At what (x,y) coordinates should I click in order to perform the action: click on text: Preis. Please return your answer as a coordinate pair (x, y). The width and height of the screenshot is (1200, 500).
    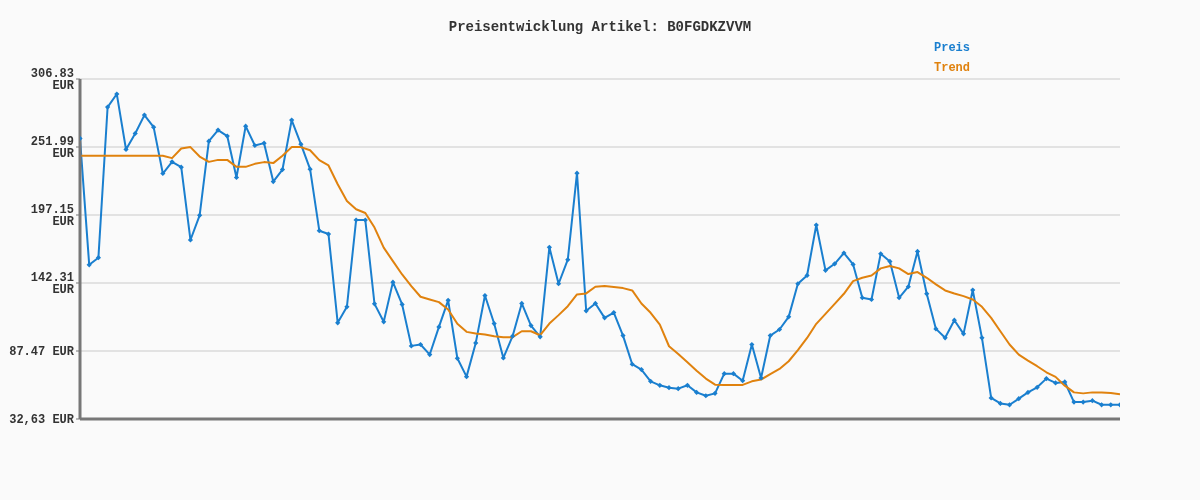
    Looking at the image, I should click on (951, 48).